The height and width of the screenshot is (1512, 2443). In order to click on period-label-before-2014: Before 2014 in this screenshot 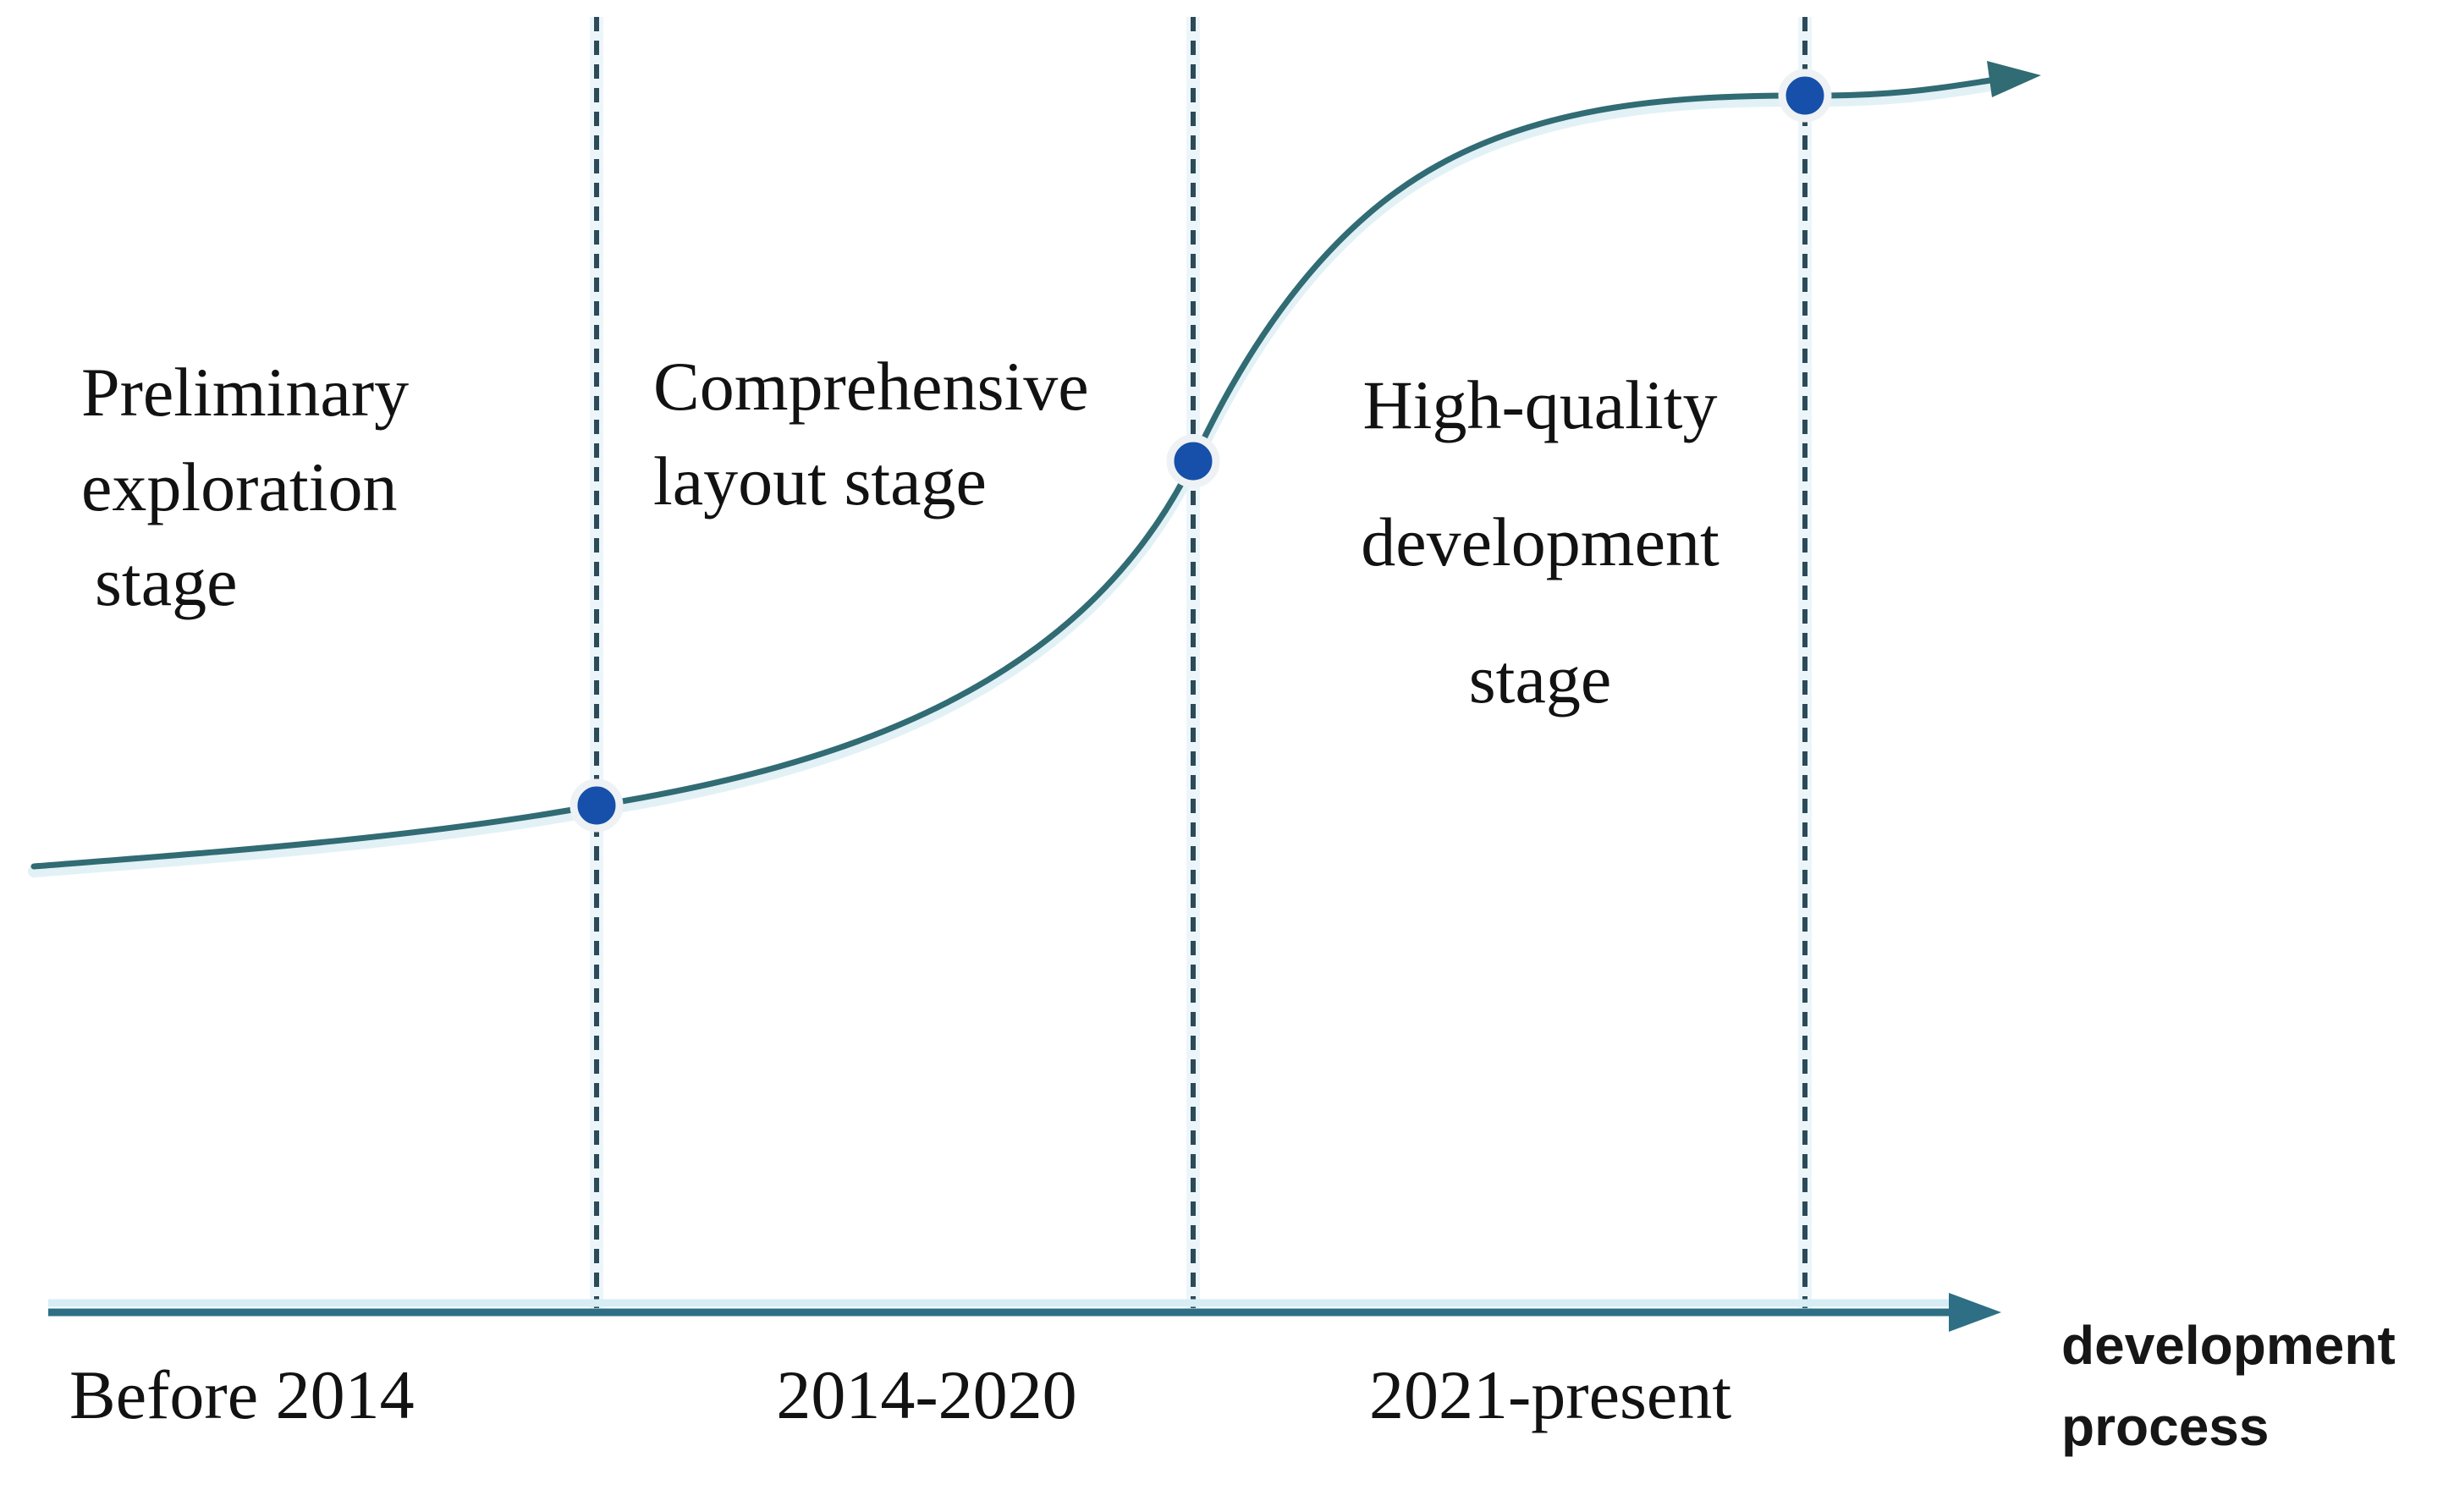, I will do `click(242, 1395)`.